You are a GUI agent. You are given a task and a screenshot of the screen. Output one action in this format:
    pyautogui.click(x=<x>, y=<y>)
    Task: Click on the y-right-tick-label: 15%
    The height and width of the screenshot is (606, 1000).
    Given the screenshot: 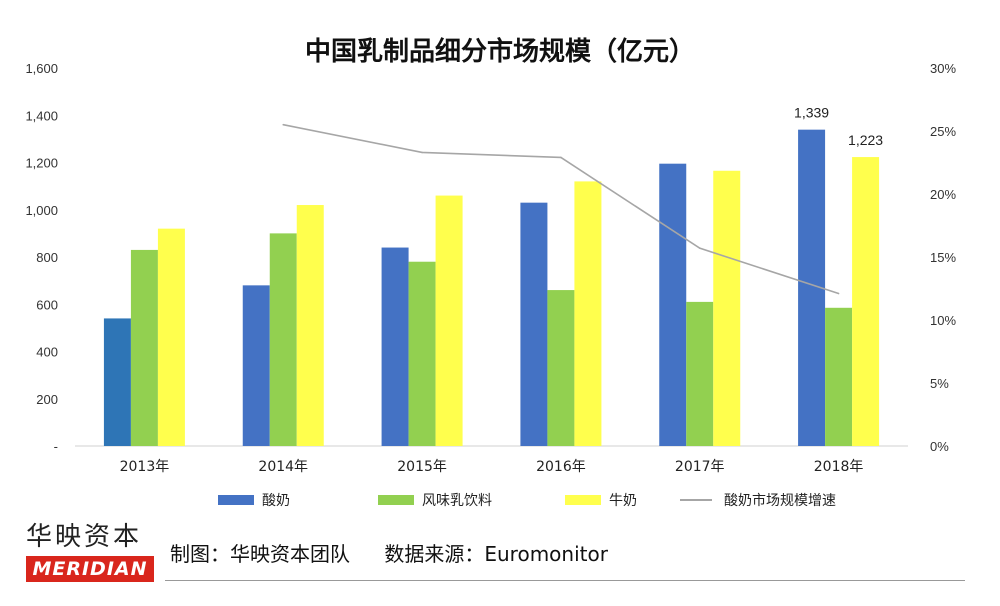 What is the action you would take?
    pyautogui.click(x=943, y=257)
    